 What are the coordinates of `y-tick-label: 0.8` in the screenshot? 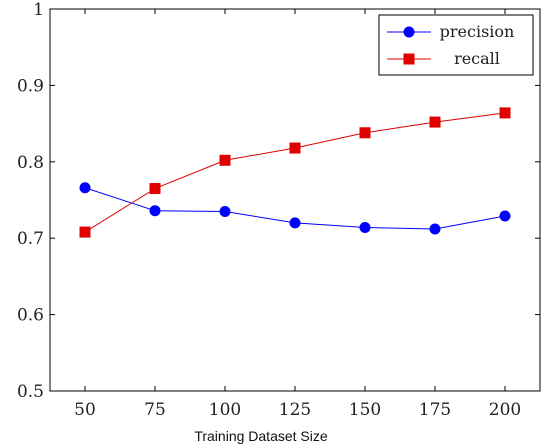 It's located at (30, 163).